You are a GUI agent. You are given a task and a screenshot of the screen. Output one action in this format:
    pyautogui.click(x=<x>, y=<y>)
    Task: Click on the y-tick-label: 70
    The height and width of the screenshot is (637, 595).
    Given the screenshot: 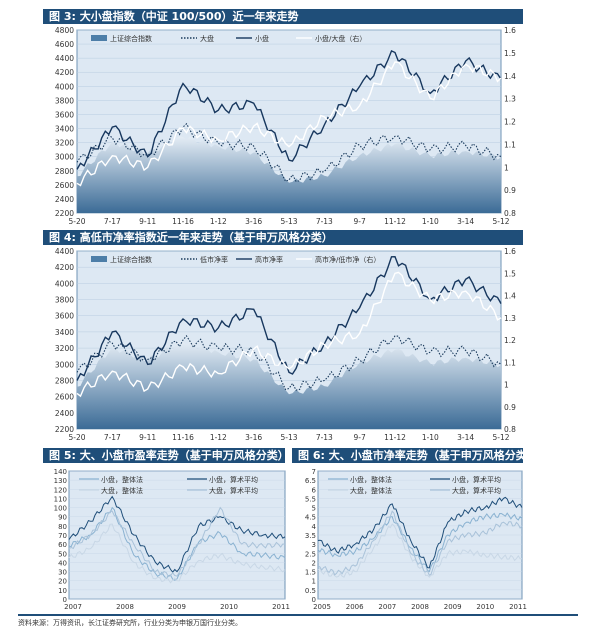 What is the action you would take?
    pyautogui.click(x=62, y=536)
    